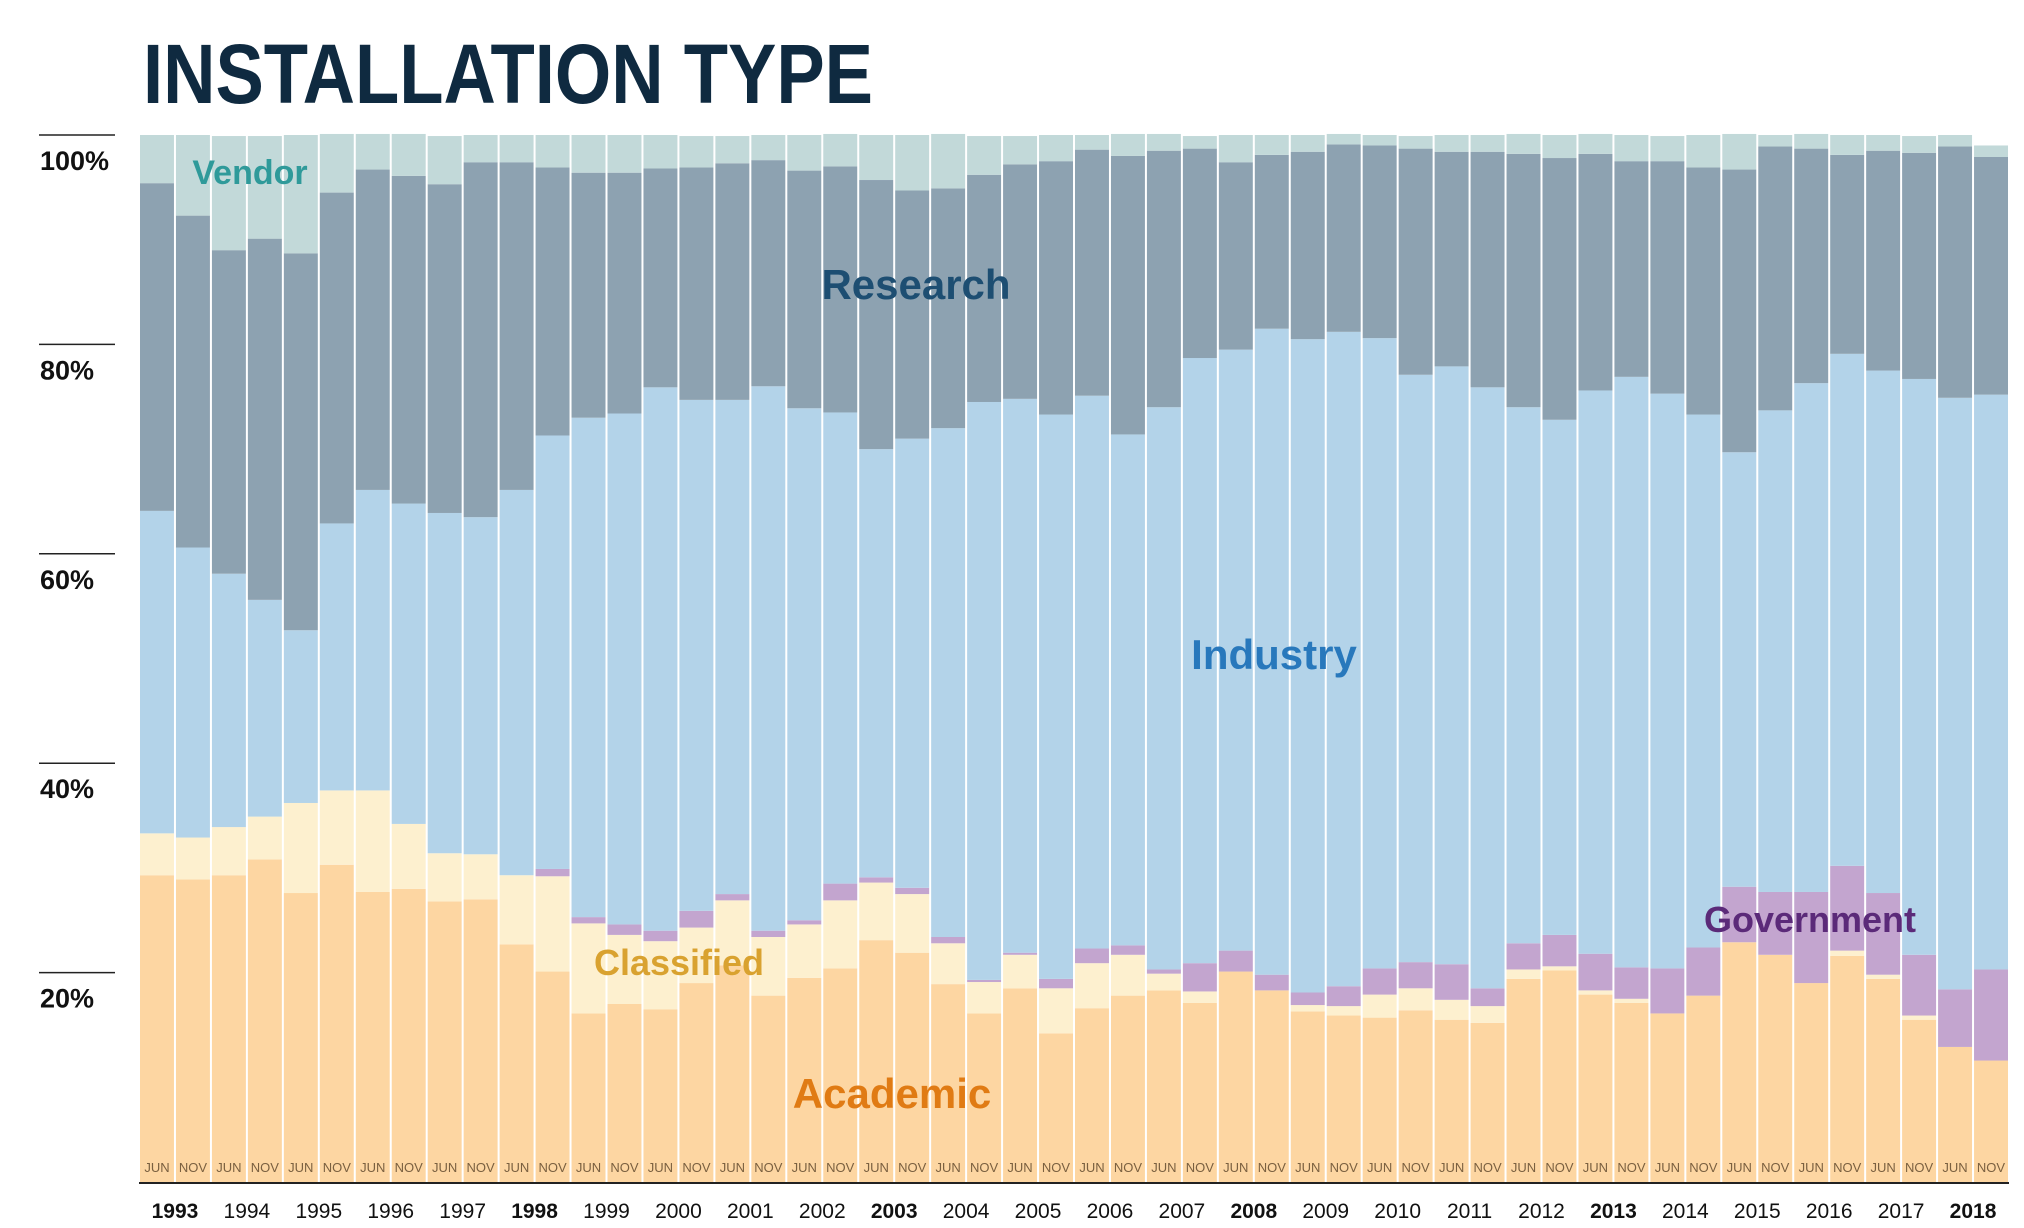 The height and width of the screenshot is (1228, 2024). What do you see at coordinates (1253, 1211) in the screenshot?
I see `year-label: 2008` at bounding box center [1253, 1211].